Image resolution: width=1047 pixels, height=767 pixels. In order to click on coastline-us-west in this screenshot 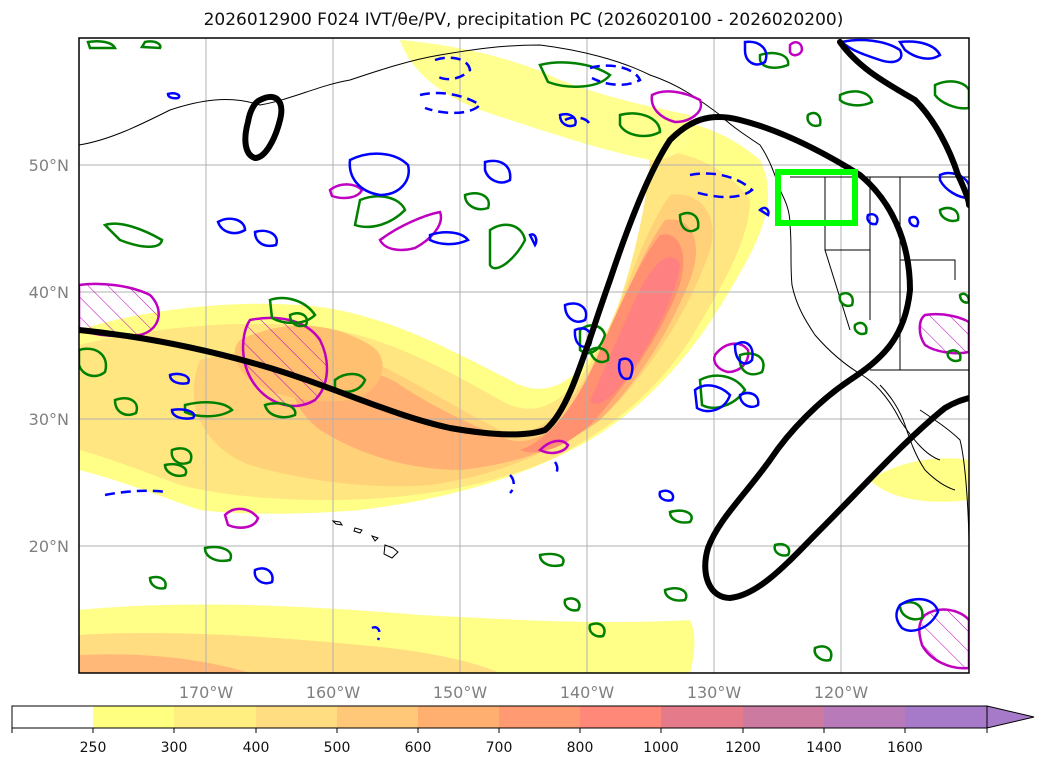, I will do `click(865, 342)`.